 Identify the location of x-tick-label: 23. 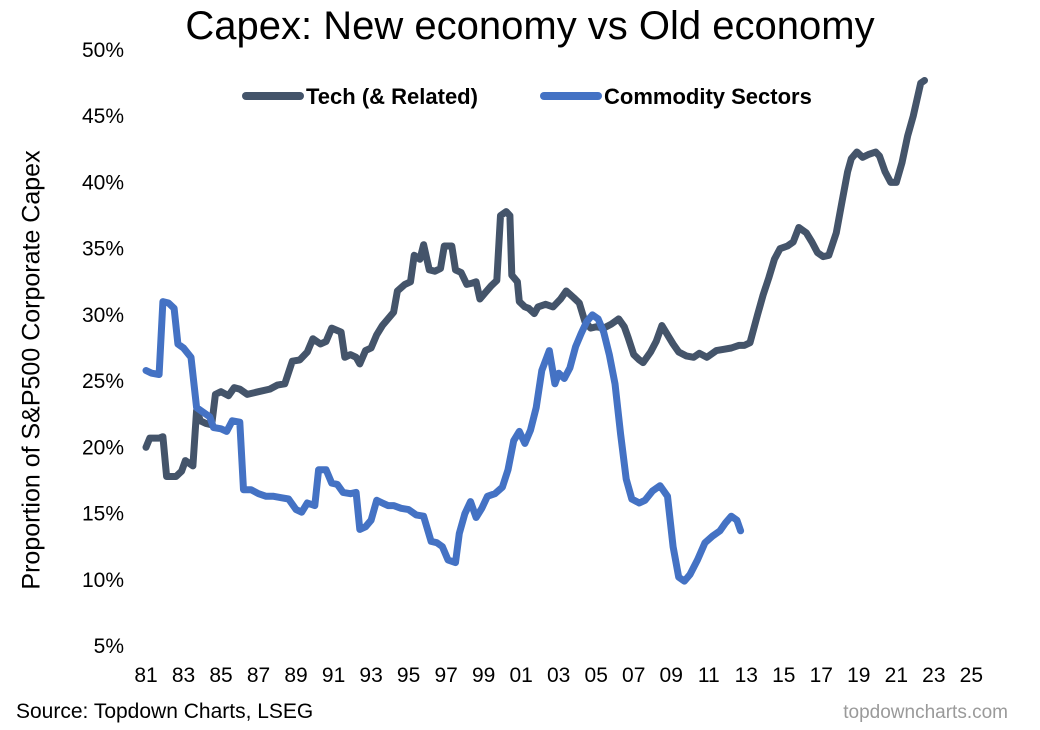
(933, 675).